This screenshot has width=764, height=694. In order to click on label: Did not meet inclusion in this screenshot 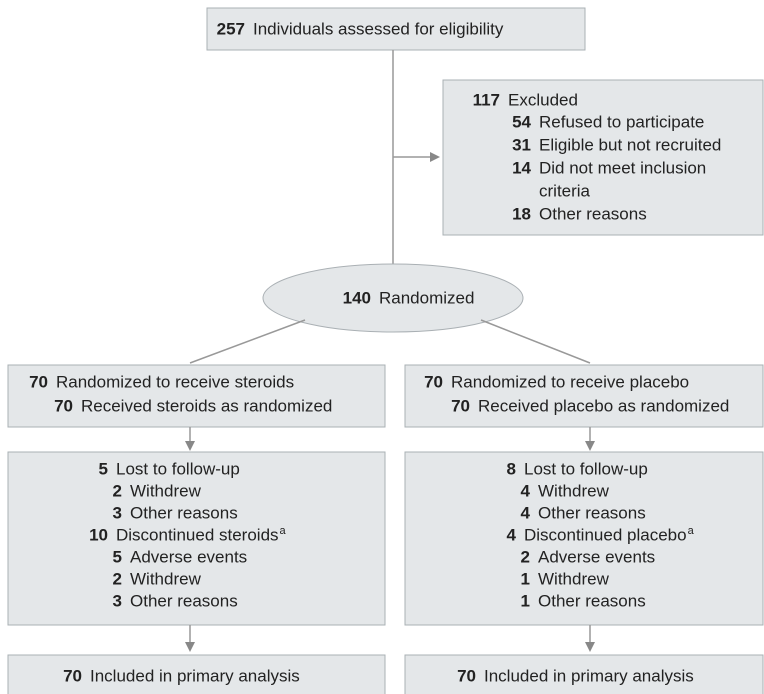, I will do `click(622, 167)`.